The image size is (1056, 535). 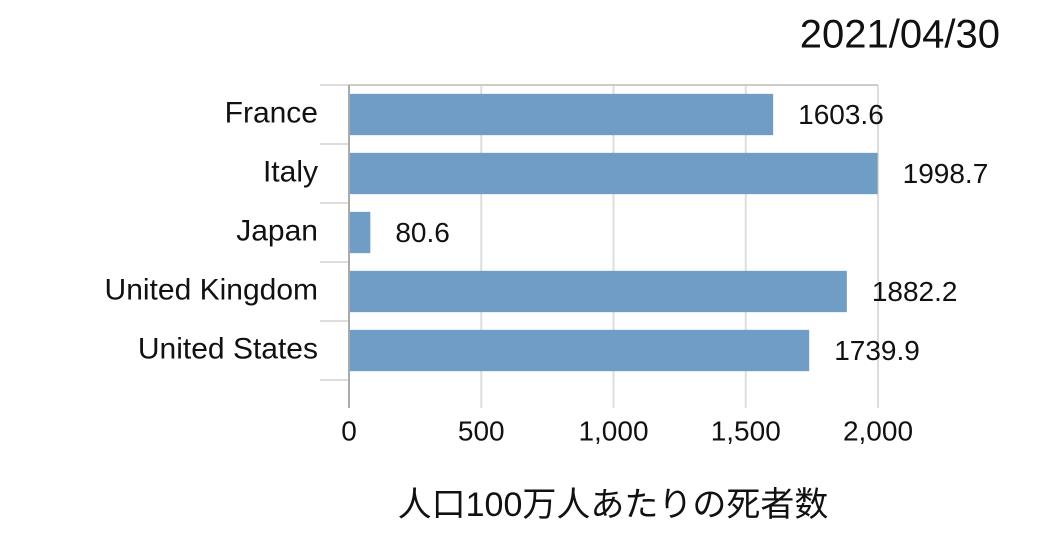 What do you see at coordinates (613, 505) in the screenshot?
I see `x-axis-label: 人口100万人あたりの死者数` at bounding box center [613, 505].